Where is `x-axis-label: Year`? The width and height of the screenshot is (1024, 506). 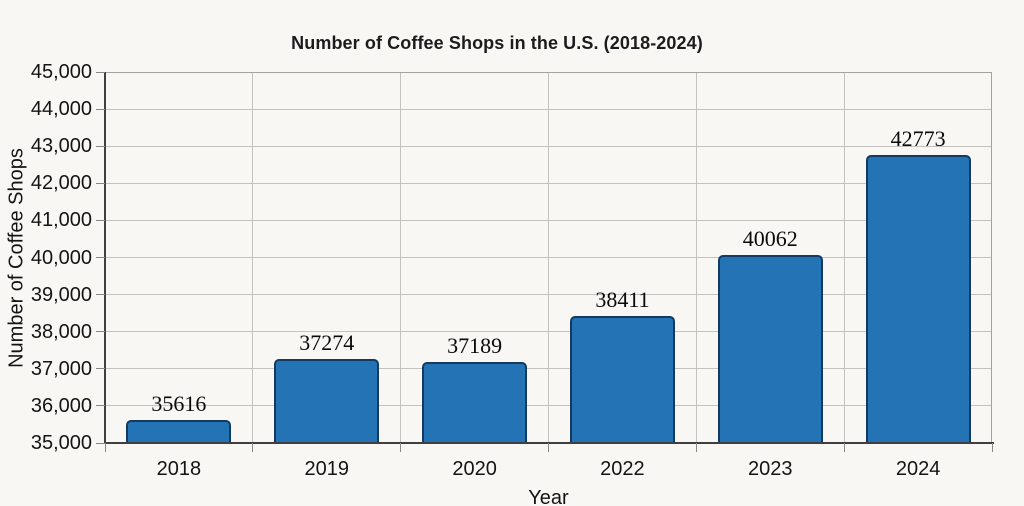
x-axis-label: Year is located at coordinates (548, 496).